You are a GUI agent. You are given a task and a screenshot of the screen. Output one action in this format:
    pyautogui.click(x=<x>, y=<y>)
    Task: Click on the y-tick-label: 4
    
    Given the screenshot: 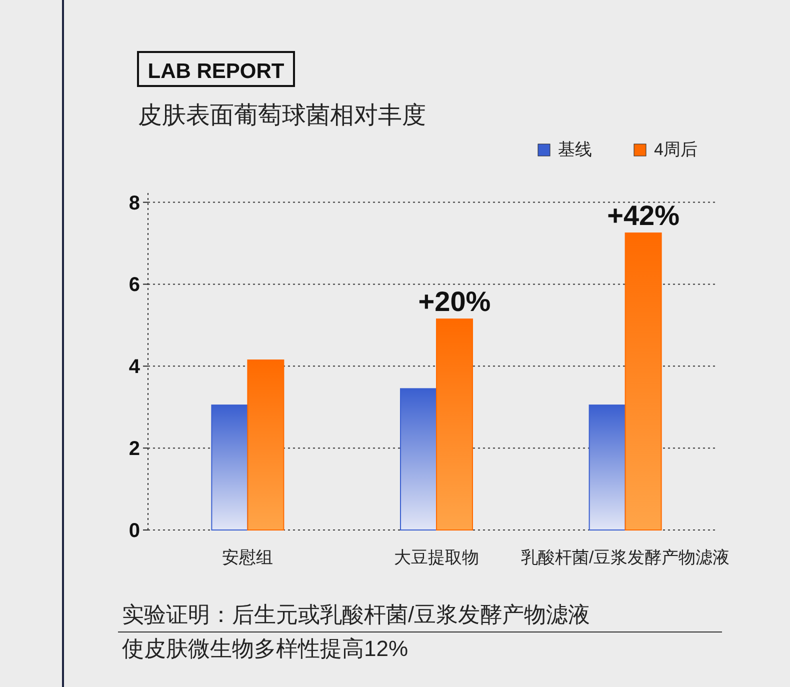 What is the action you would take?
    pyautogui.click(x=134, y=367)
    